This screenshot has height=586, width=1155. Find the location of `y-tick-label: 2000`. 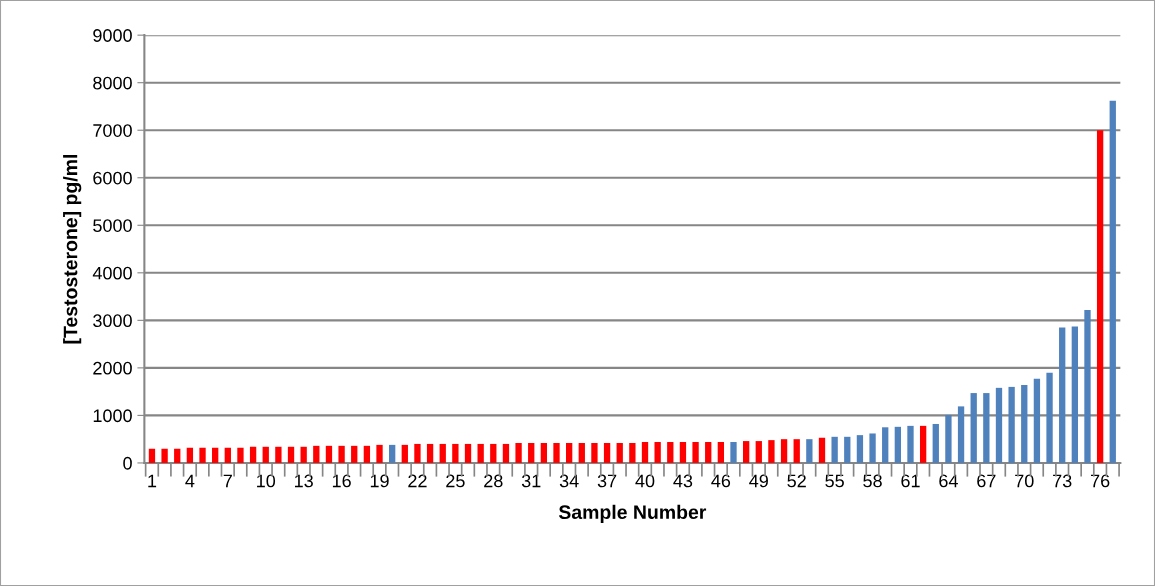

y-tick-label: 2000 is located at coordinates (112, 368).